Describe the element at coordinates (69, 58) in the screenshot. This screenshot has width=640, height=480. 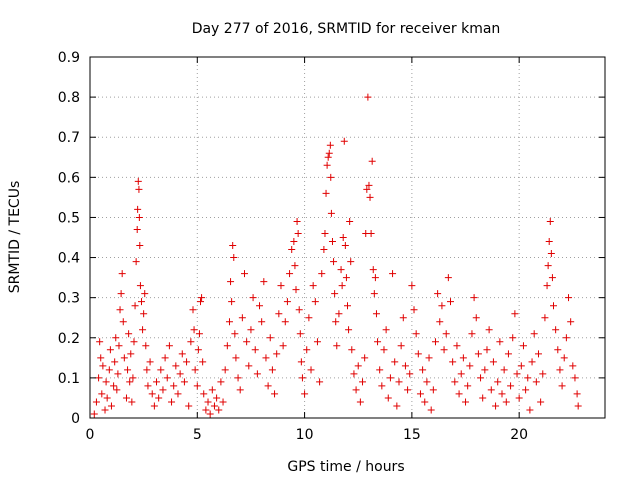
I see `y-tick-label: 0.9` at that location.